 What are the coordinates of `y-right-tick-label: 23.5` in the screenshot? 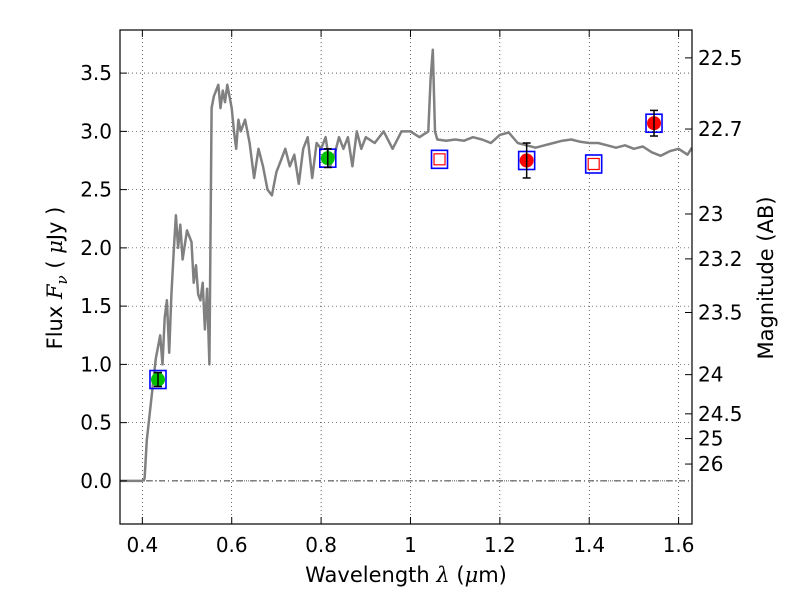 It's located at (720, 312).